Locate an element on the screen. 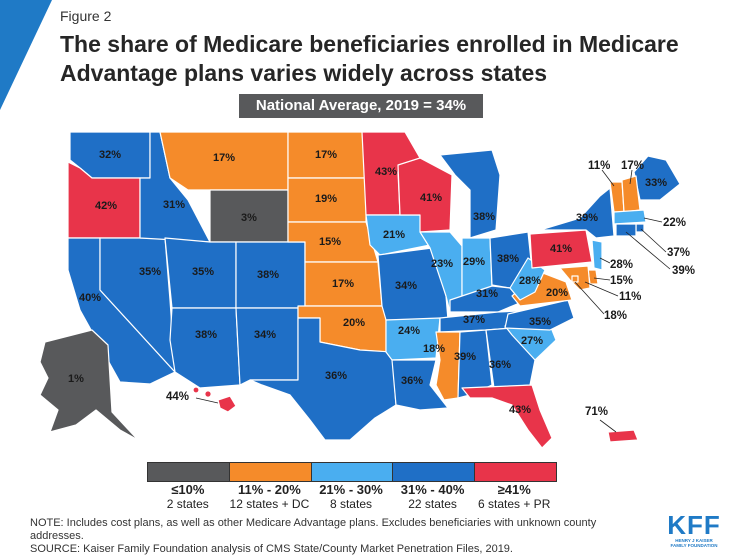 The image size is (735, 556). state-WI is located at coordinates (425, 195).